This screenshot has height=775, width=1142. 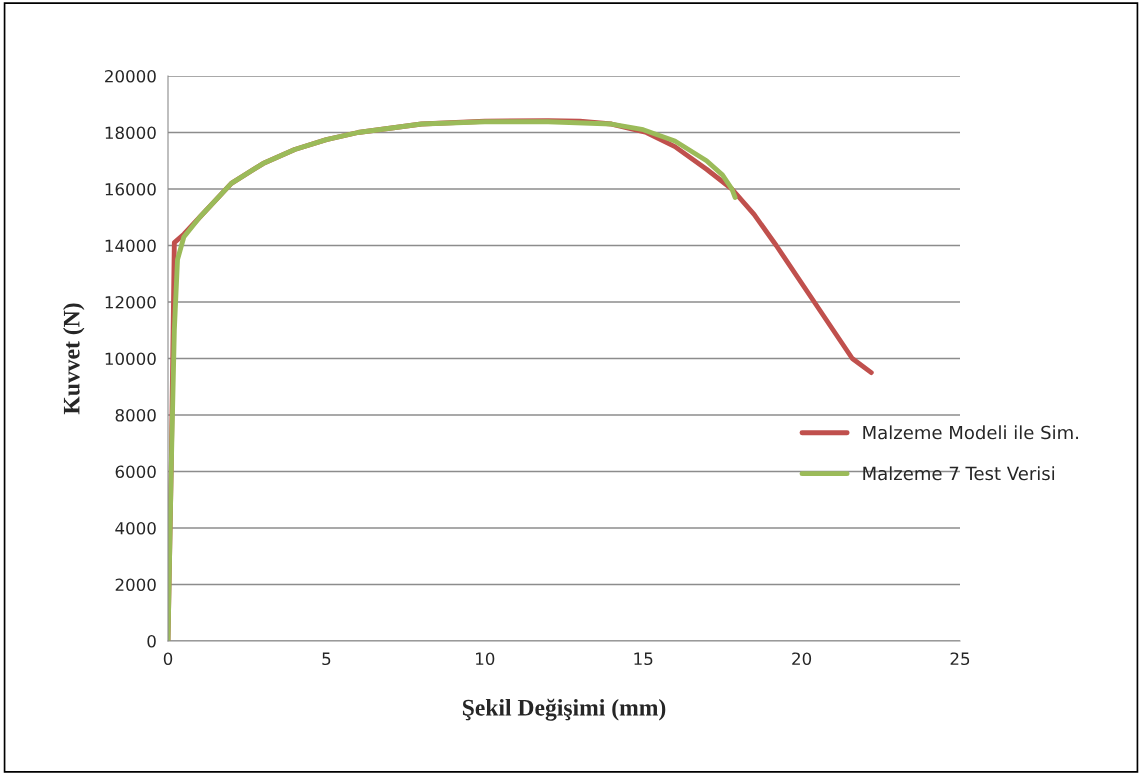 What do you see at coordinates (130, 359) in the screenshot?
I see `y-tick-label: 10000` at bounding box center [130, 359].